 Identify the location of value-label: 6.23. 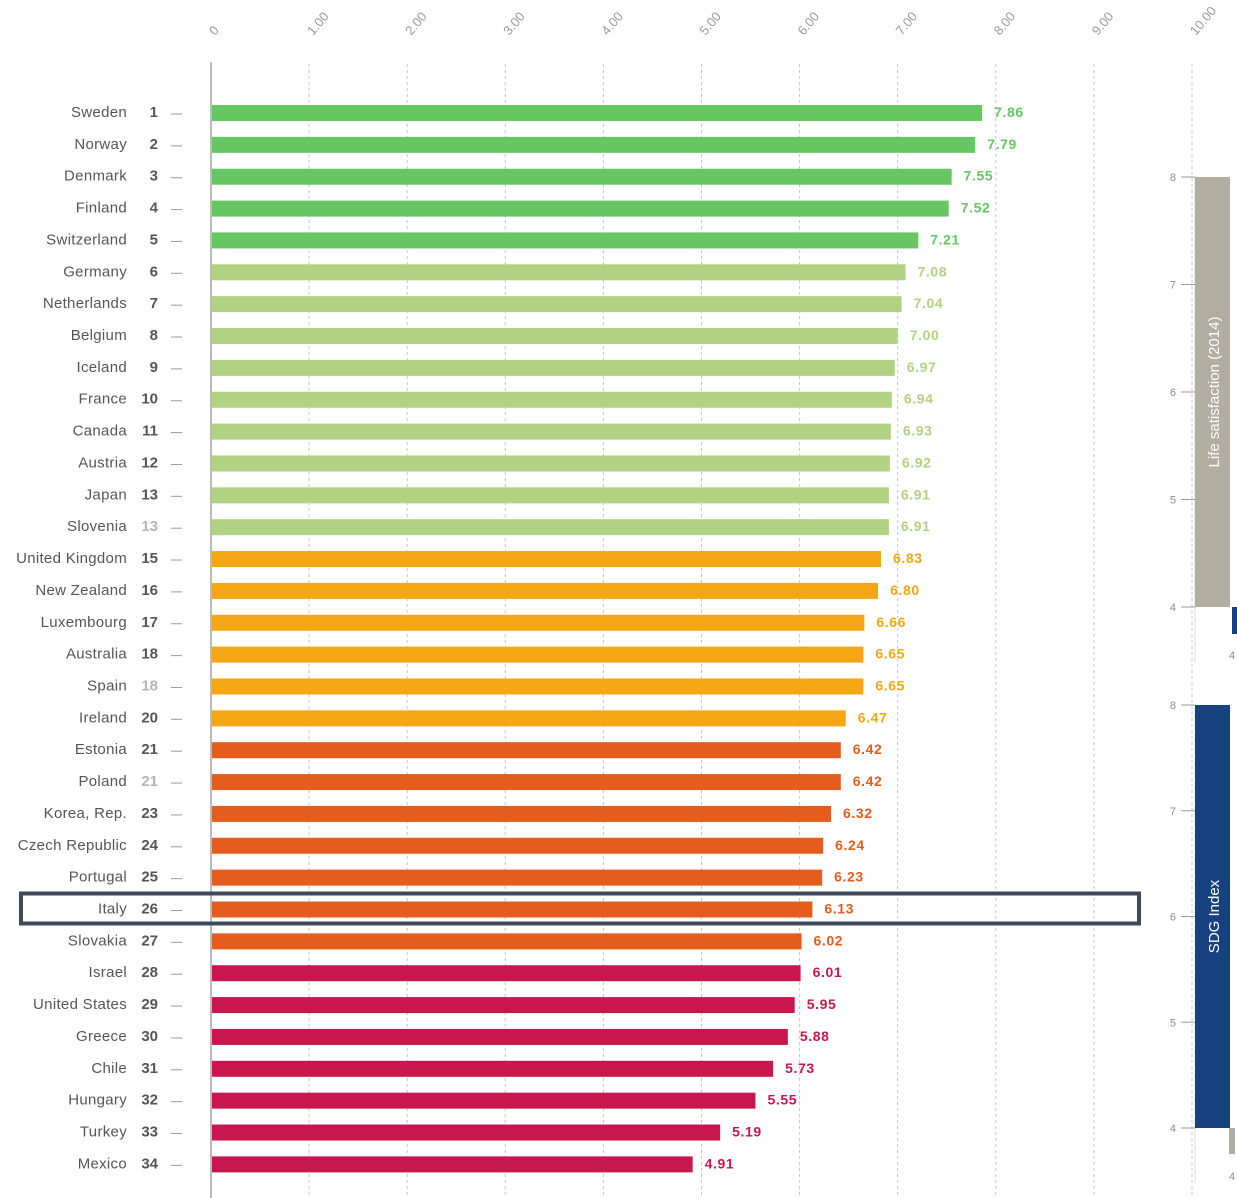
(849, 877).